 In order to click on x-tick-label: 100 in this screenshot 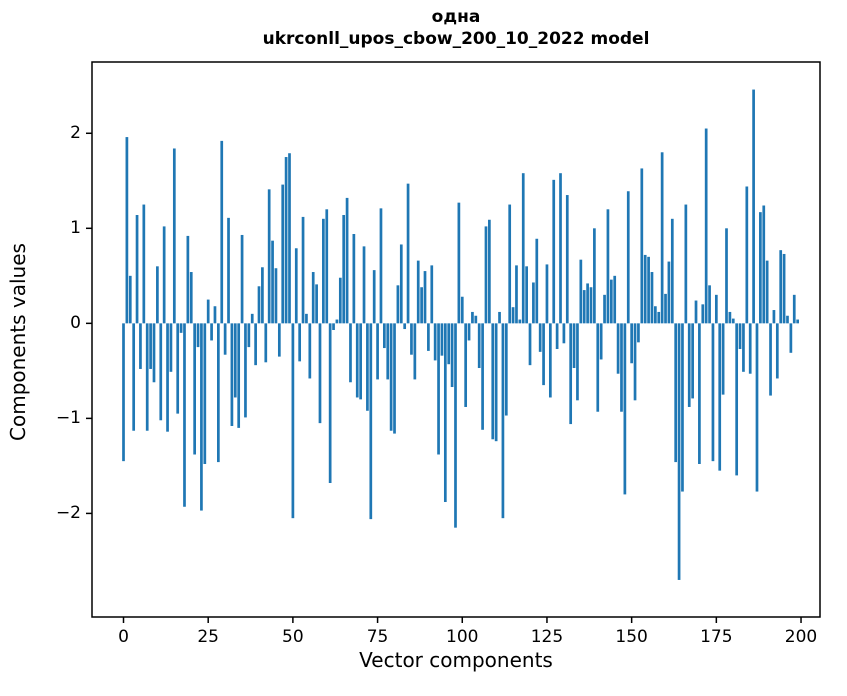, I will do `click(462, 637)`.